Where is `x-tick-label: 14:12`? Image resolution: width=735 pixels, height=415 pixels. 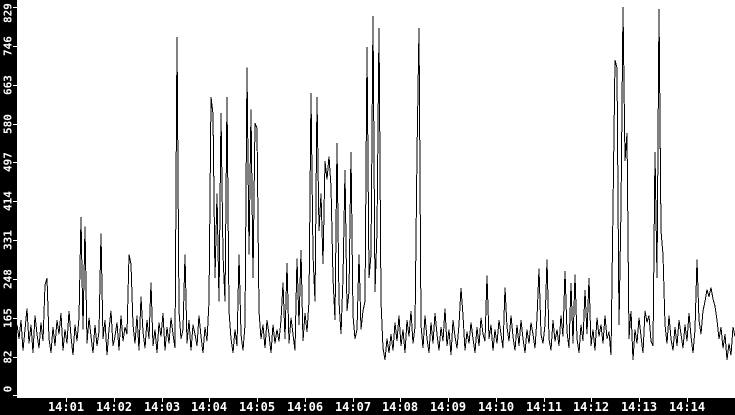
x-tick-label: 14:12 is located at coordinates (591, 407).